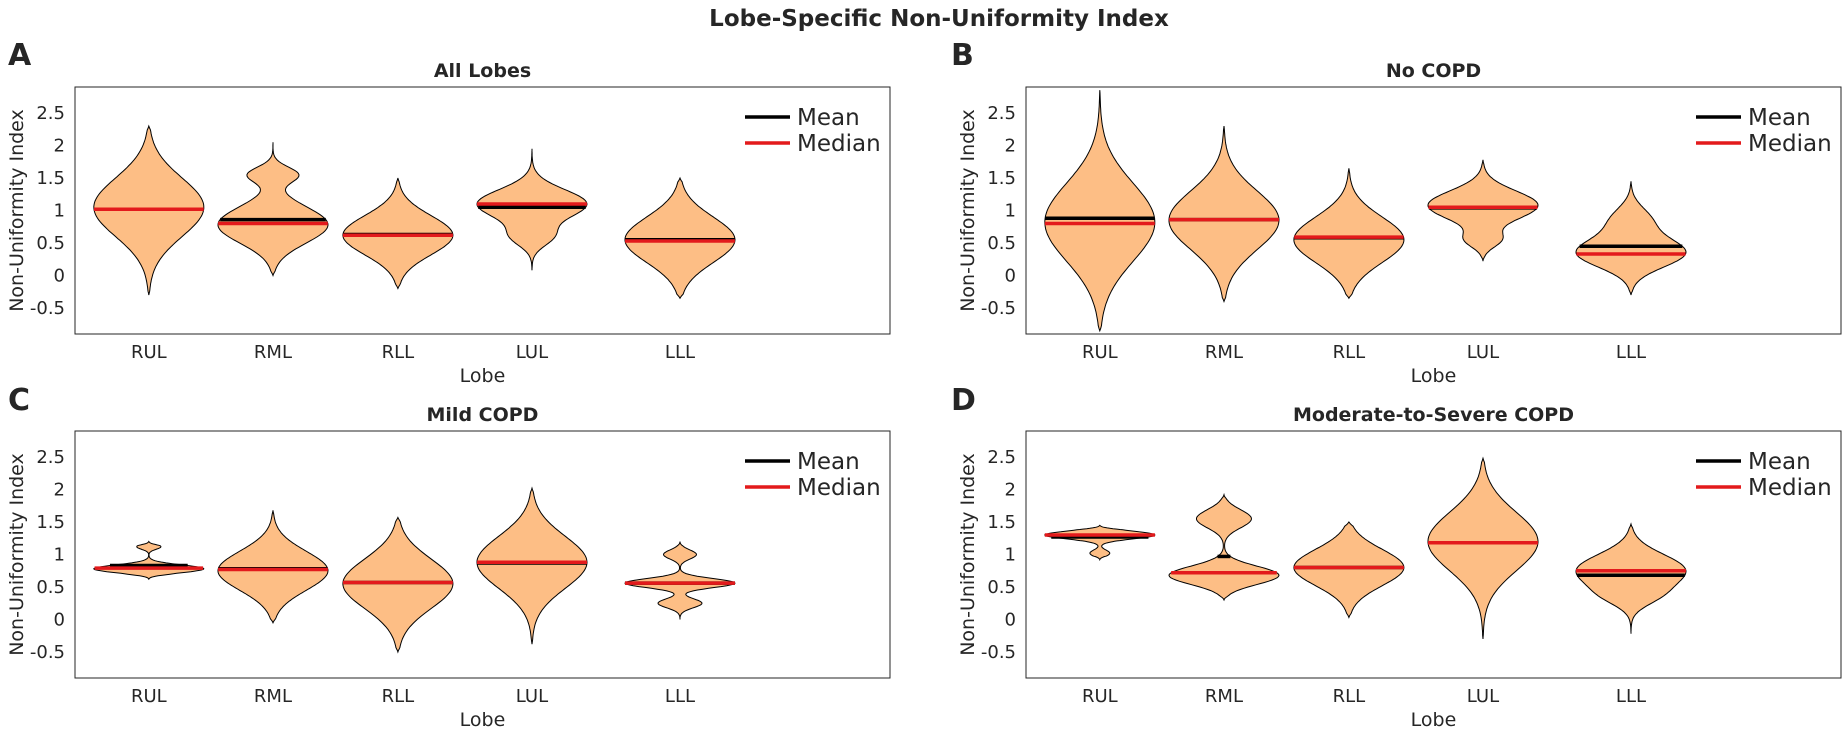 This screenshot has height=735, width=1848. What do you see at coordinates (1433, 71) in the screenshot?
I see `panel-title: No COPD` at bounding box center [1433, 71].